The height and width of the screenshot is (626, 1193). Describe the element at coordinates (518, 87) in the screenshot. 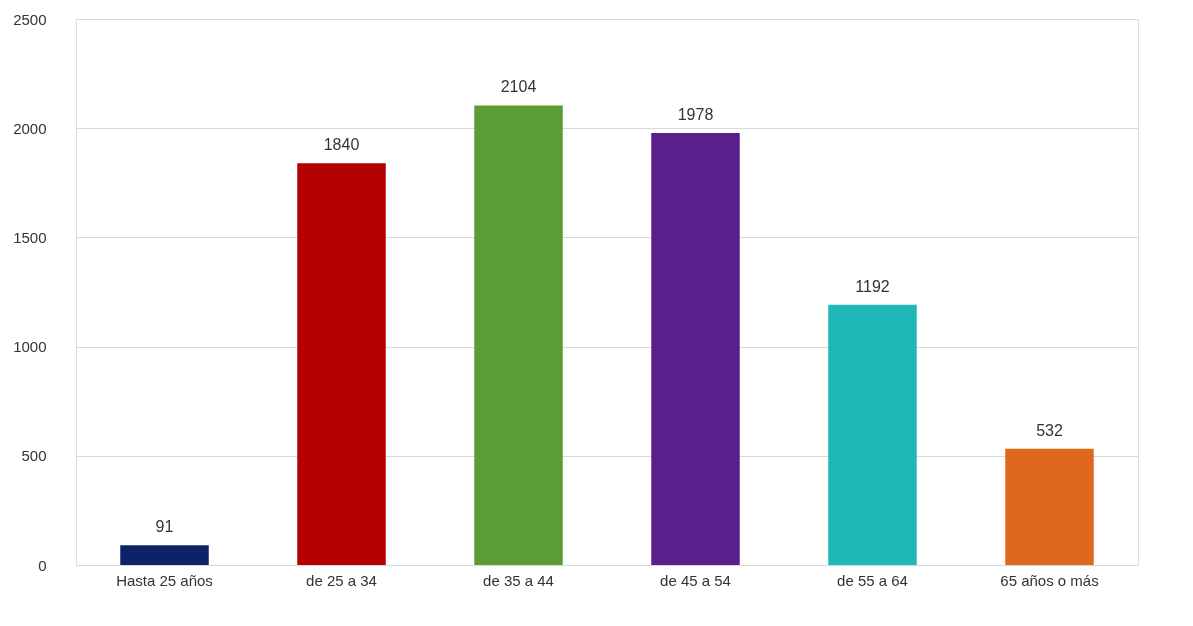

I see `data-label: 2104` at that location.